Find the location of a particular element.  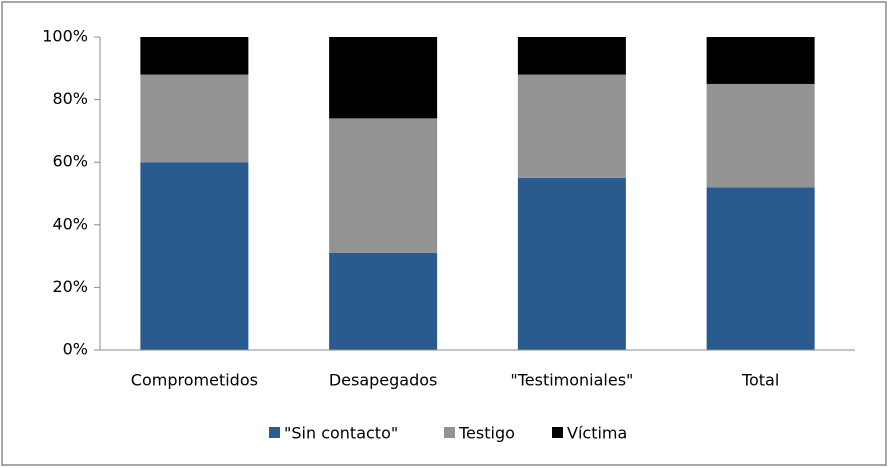

y-tick-label: 0% is located at coordinates (75, 349).